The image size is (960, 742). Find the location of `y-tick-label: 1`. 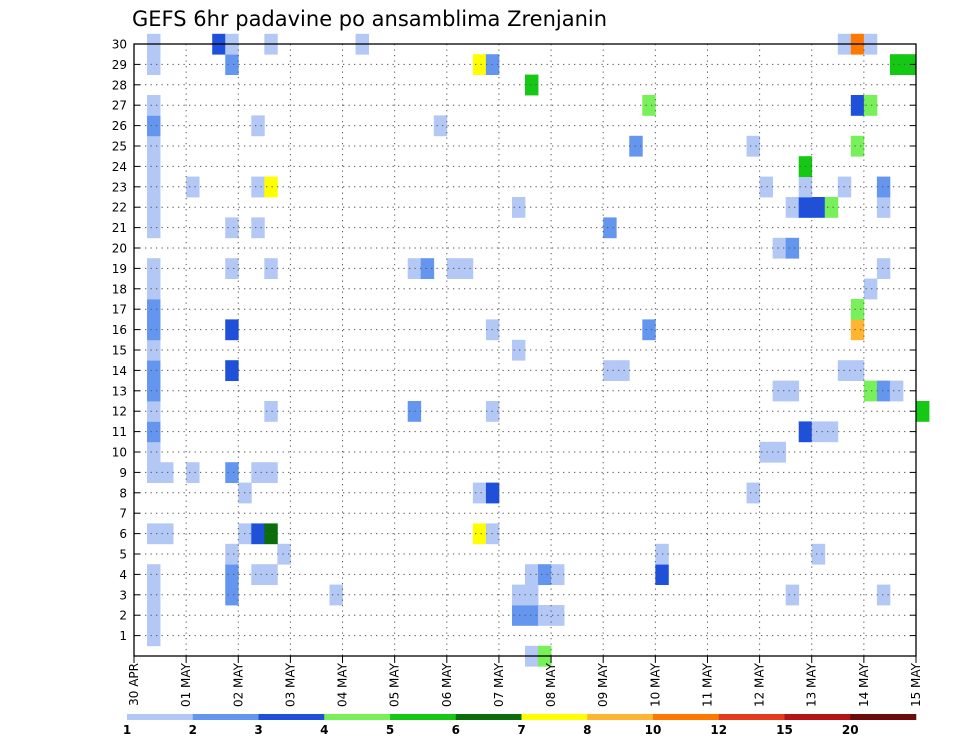

y-tick-label: 1 is located at coordinates (123, 636).